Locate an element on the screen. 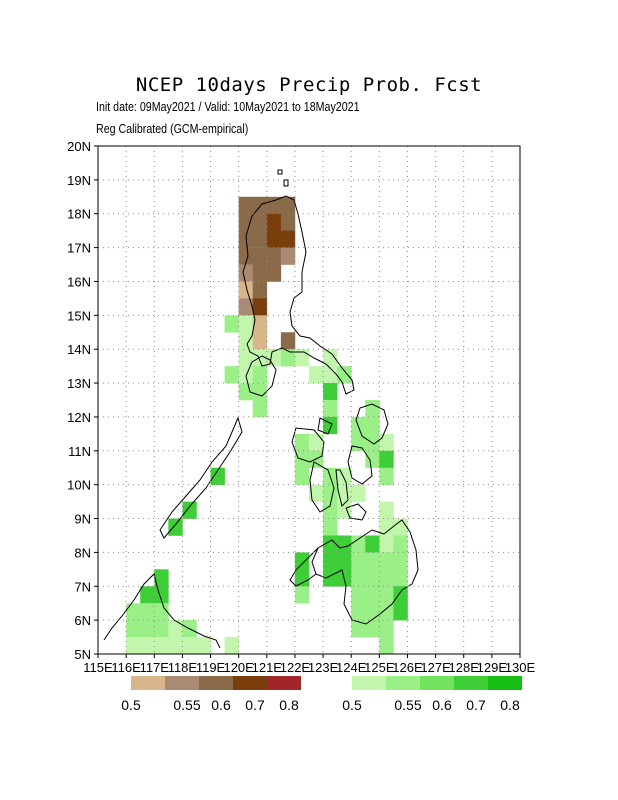  legend-label: 0.6 is located at coordinates (442, 705).